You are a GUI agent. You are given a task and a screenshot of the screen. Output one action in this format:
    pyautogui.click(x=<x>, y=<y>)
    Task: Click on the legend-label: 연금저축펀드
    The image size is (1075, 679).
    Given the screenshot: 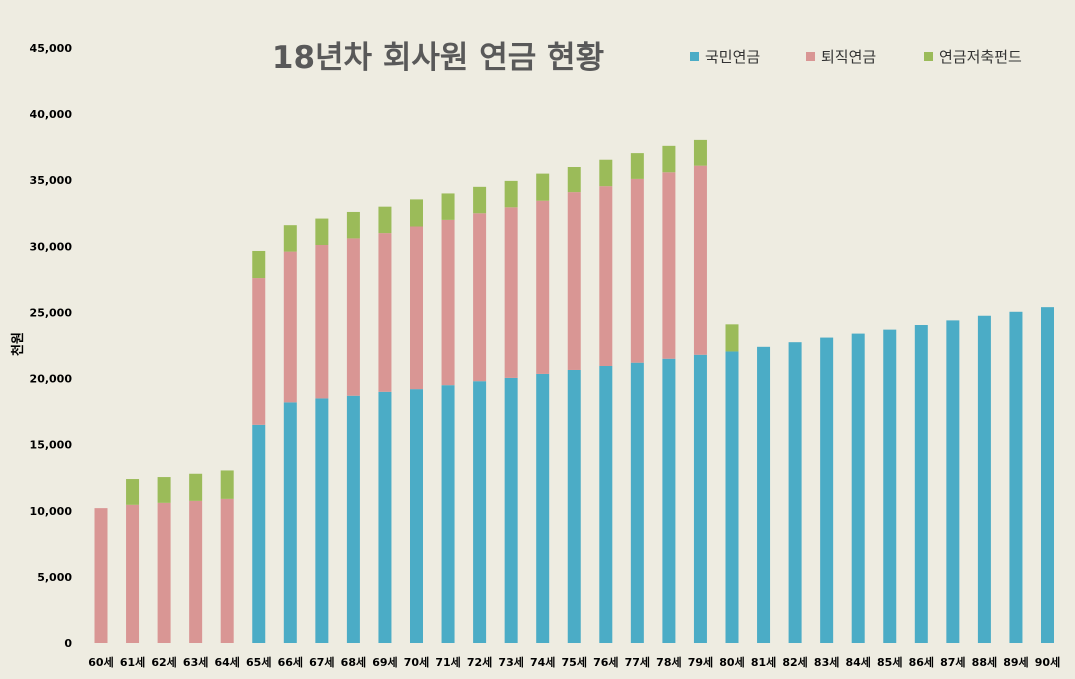 What is the action you would take?
    pyautogui.click(x=980, y=57)
    